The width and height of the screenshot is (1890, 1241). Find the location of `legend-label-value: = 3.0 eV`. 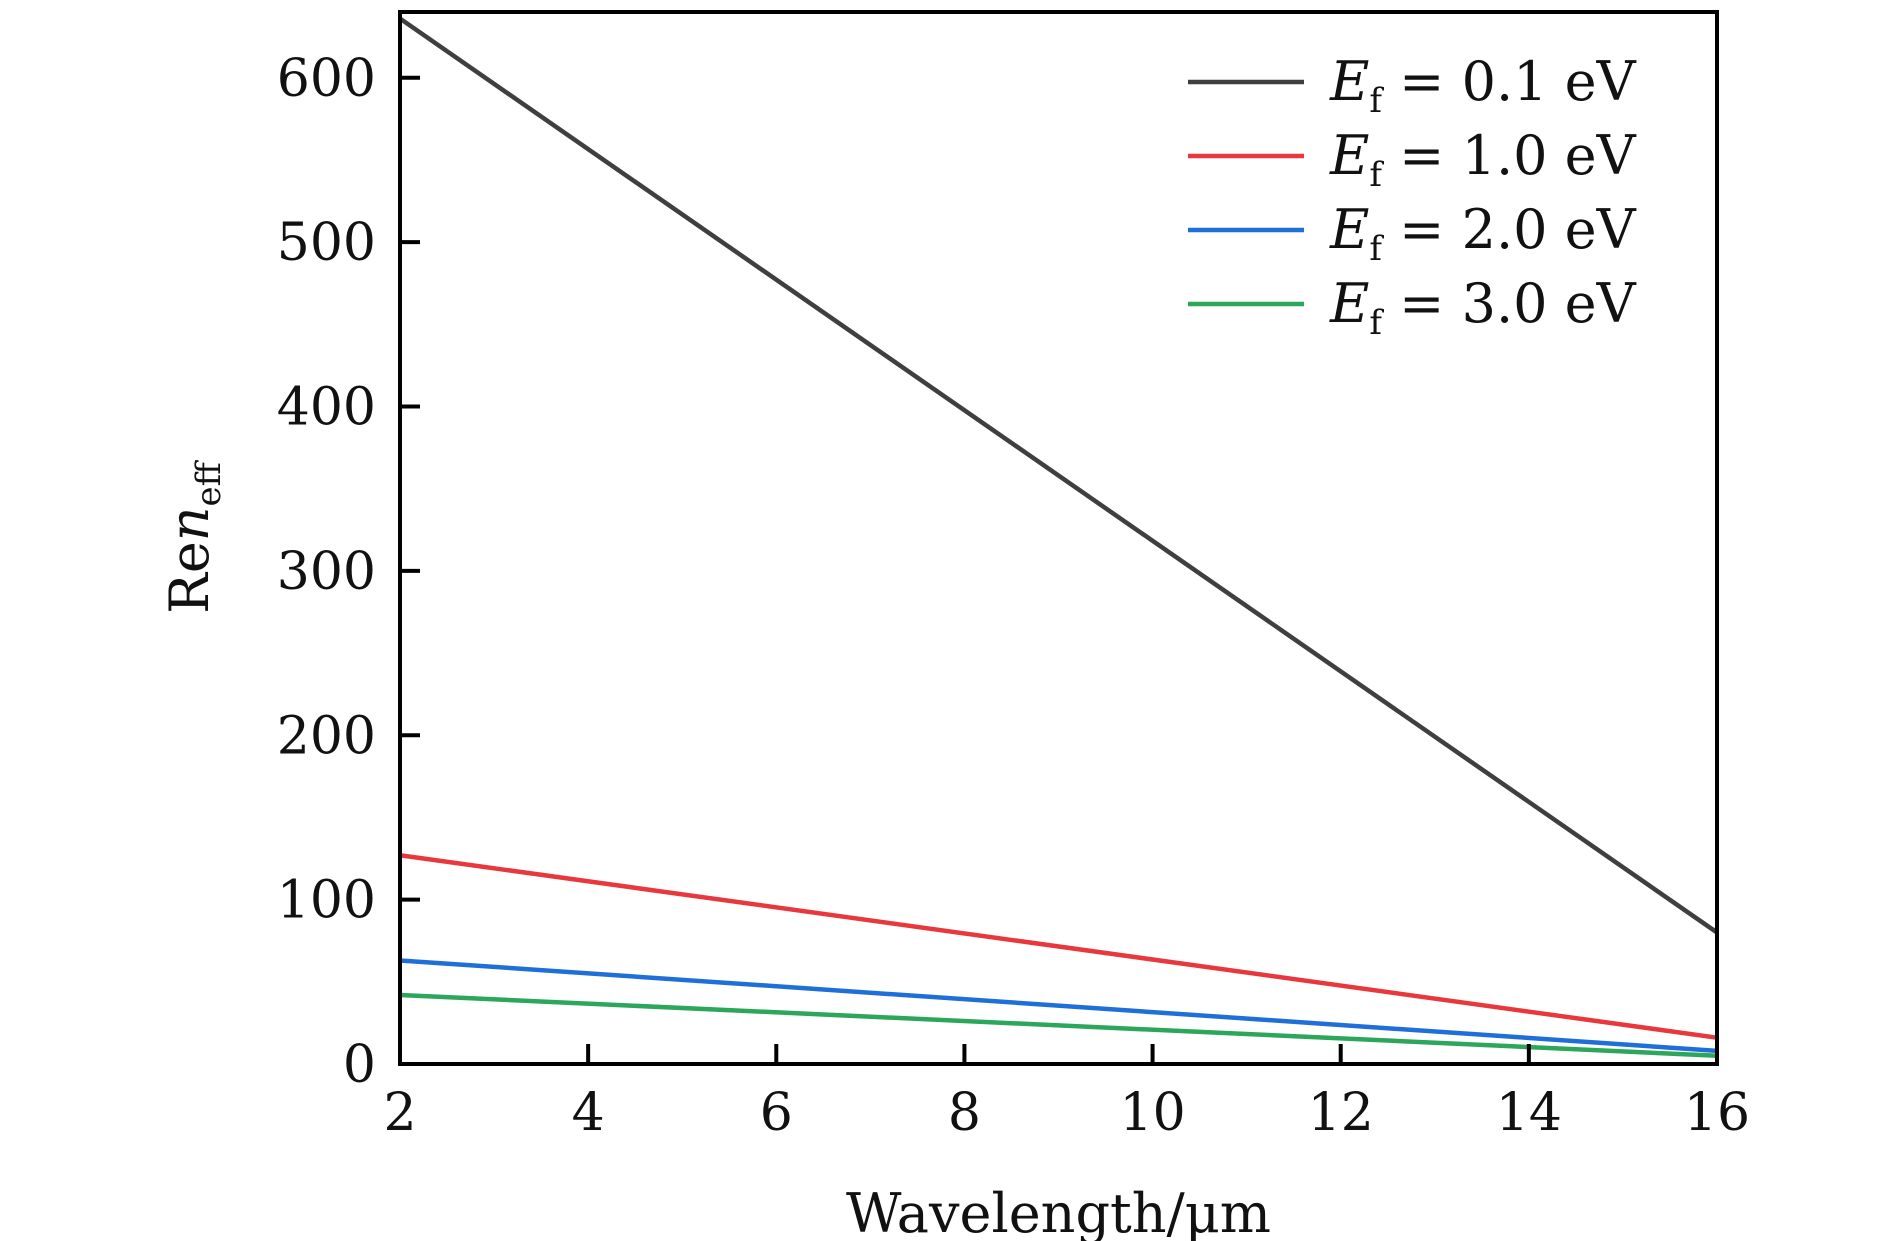

legend-label-value: = 3.0 eV is located at coordinates (1509, 303).